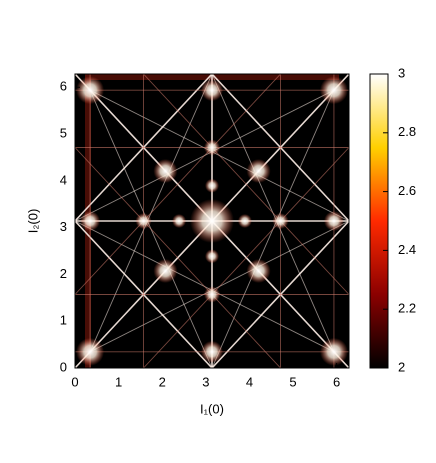 This screenshot has width=436, height=463. I want to click on x-tick-label: 2, so click(162, 381).